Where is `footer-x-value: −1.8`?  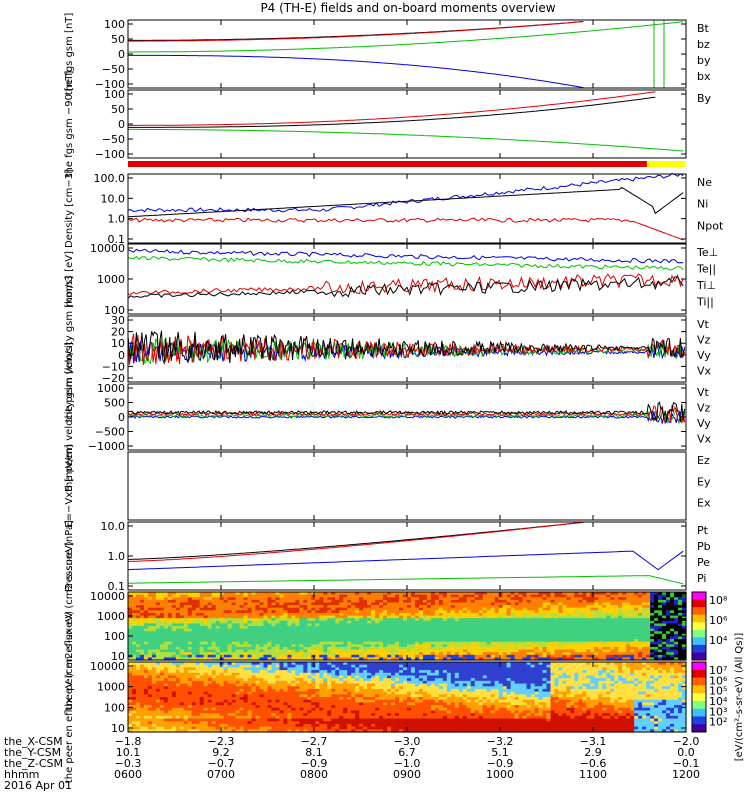 footer-x-value: −1.8 is located at coordinates (128, 741).